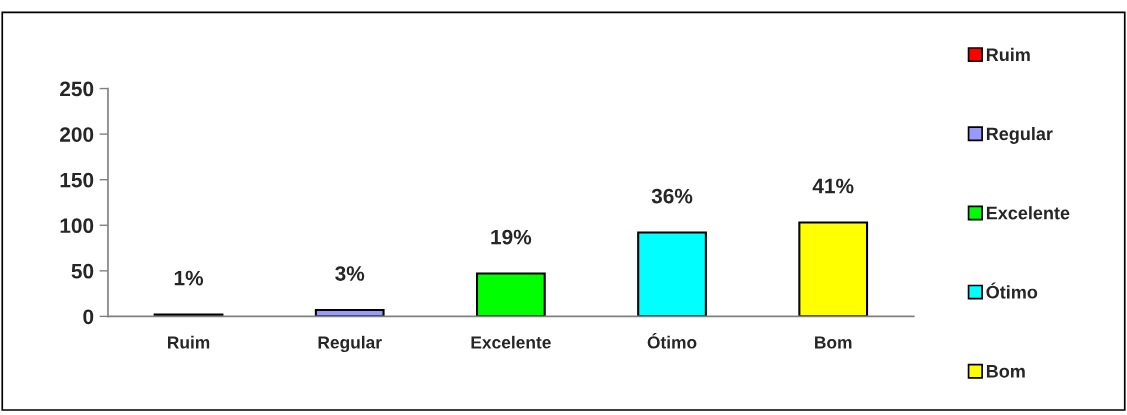 The width and height of the screenshot is (1127, 415). What do you see at coordinates (350, 273) in the screenshot?
I see `annotation: 3%` at bounding box center [350, 273].